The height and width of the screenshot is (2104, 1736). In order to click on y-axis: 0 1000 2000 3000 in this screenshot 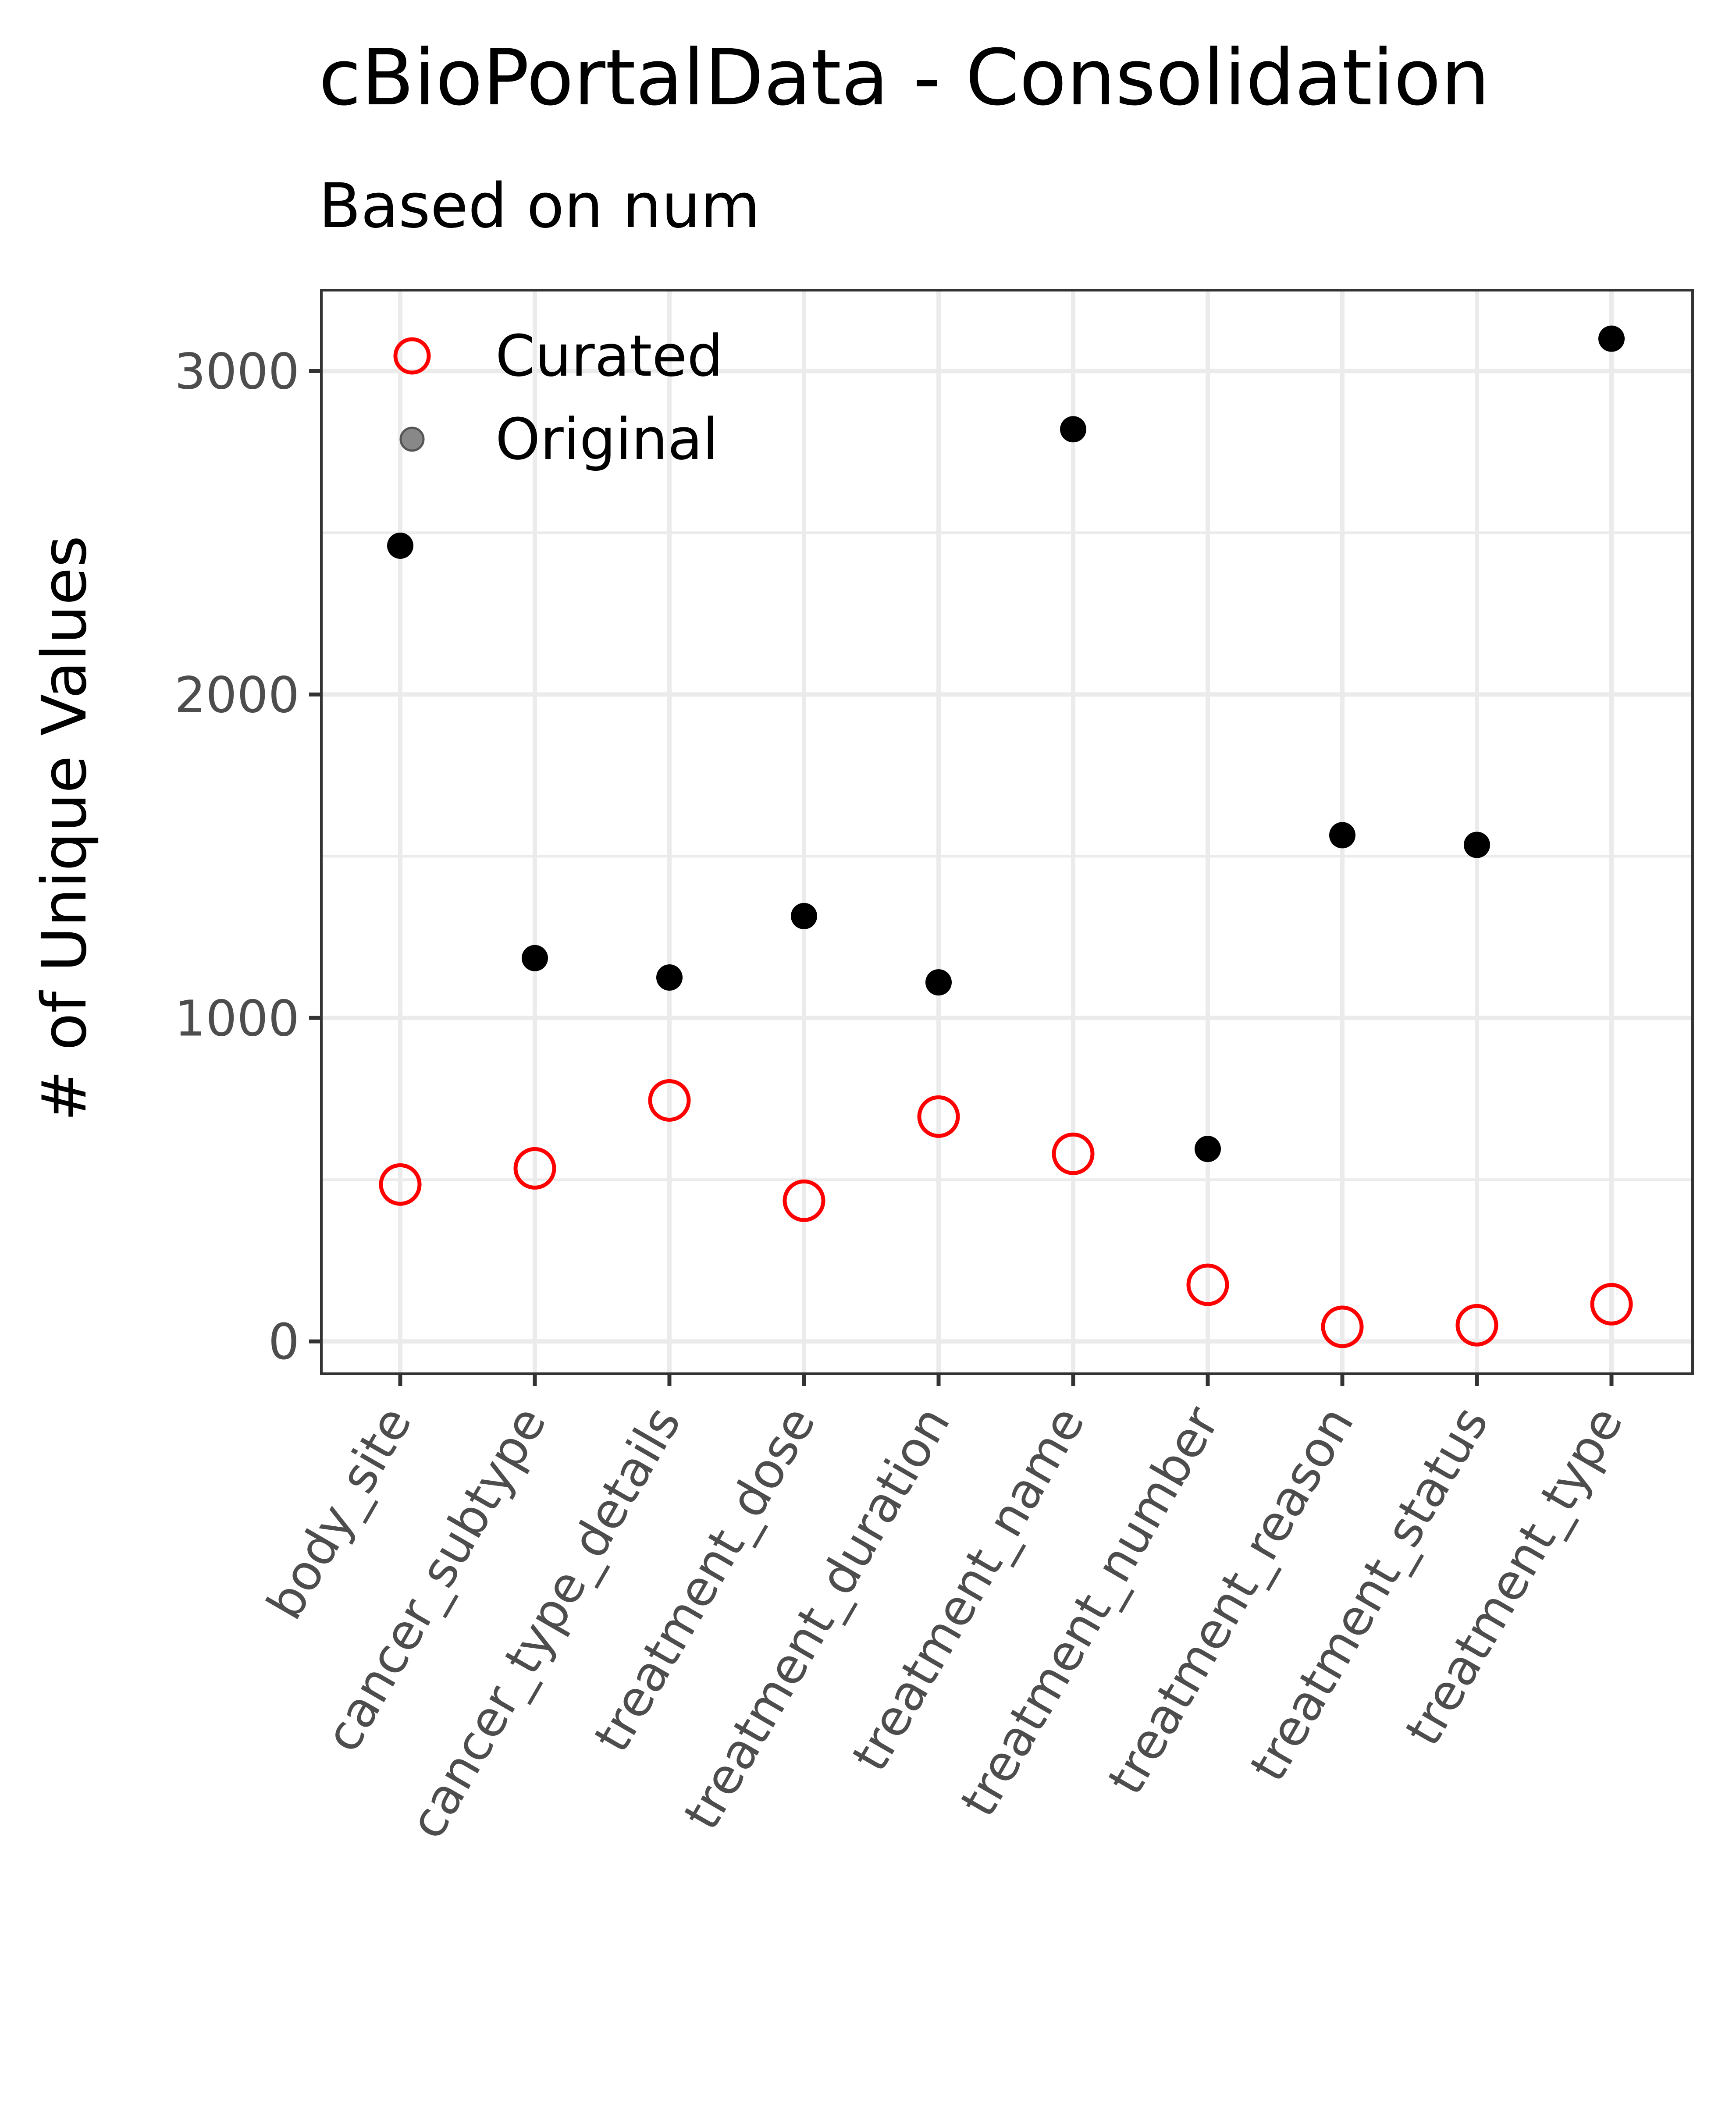, I will do `click(247, 857)`.